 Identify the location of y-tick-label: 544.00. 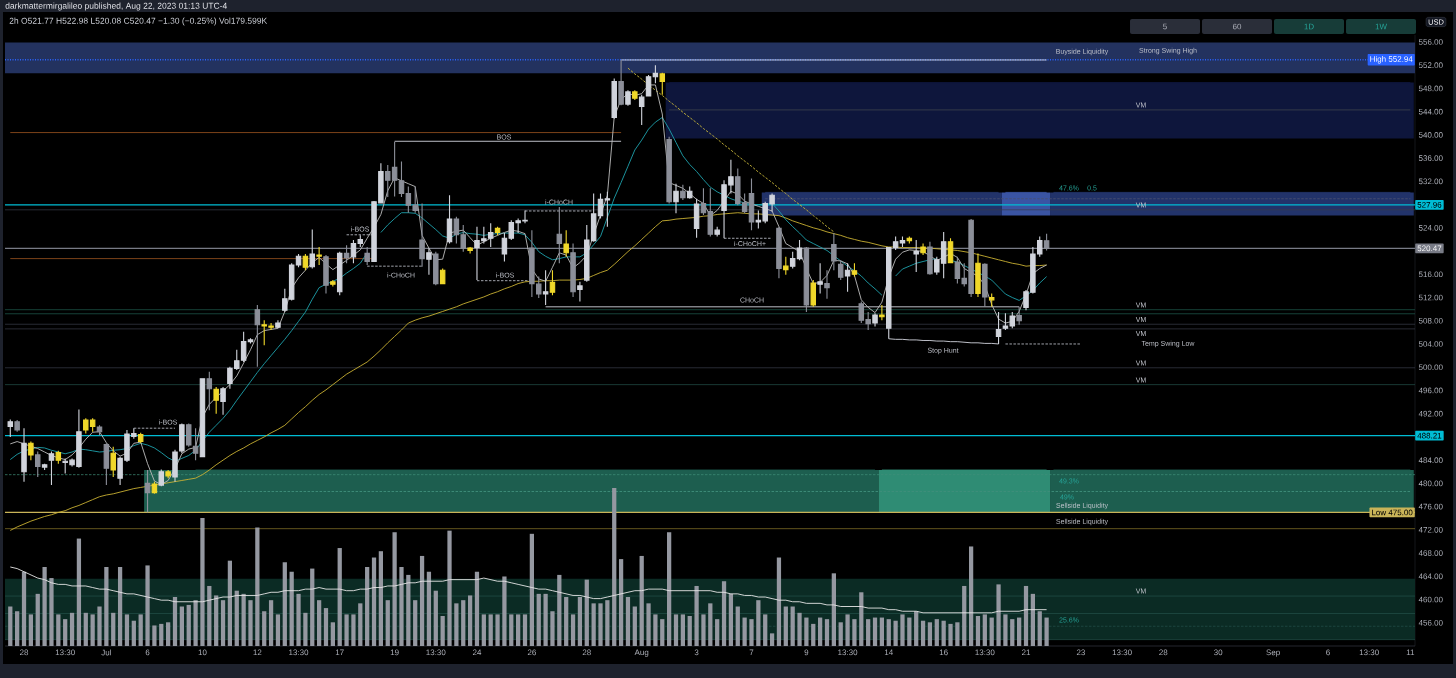
(1430, 111).